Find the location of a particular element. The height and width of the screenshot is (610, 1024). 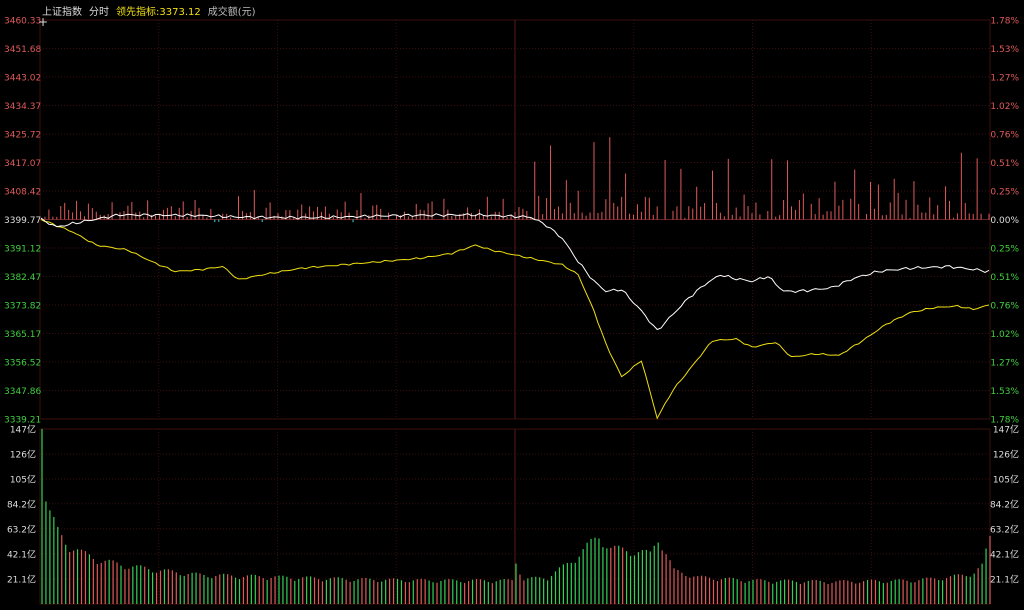

volume-tick-label-right: 105亿 is located at coordinates (1006, 480).